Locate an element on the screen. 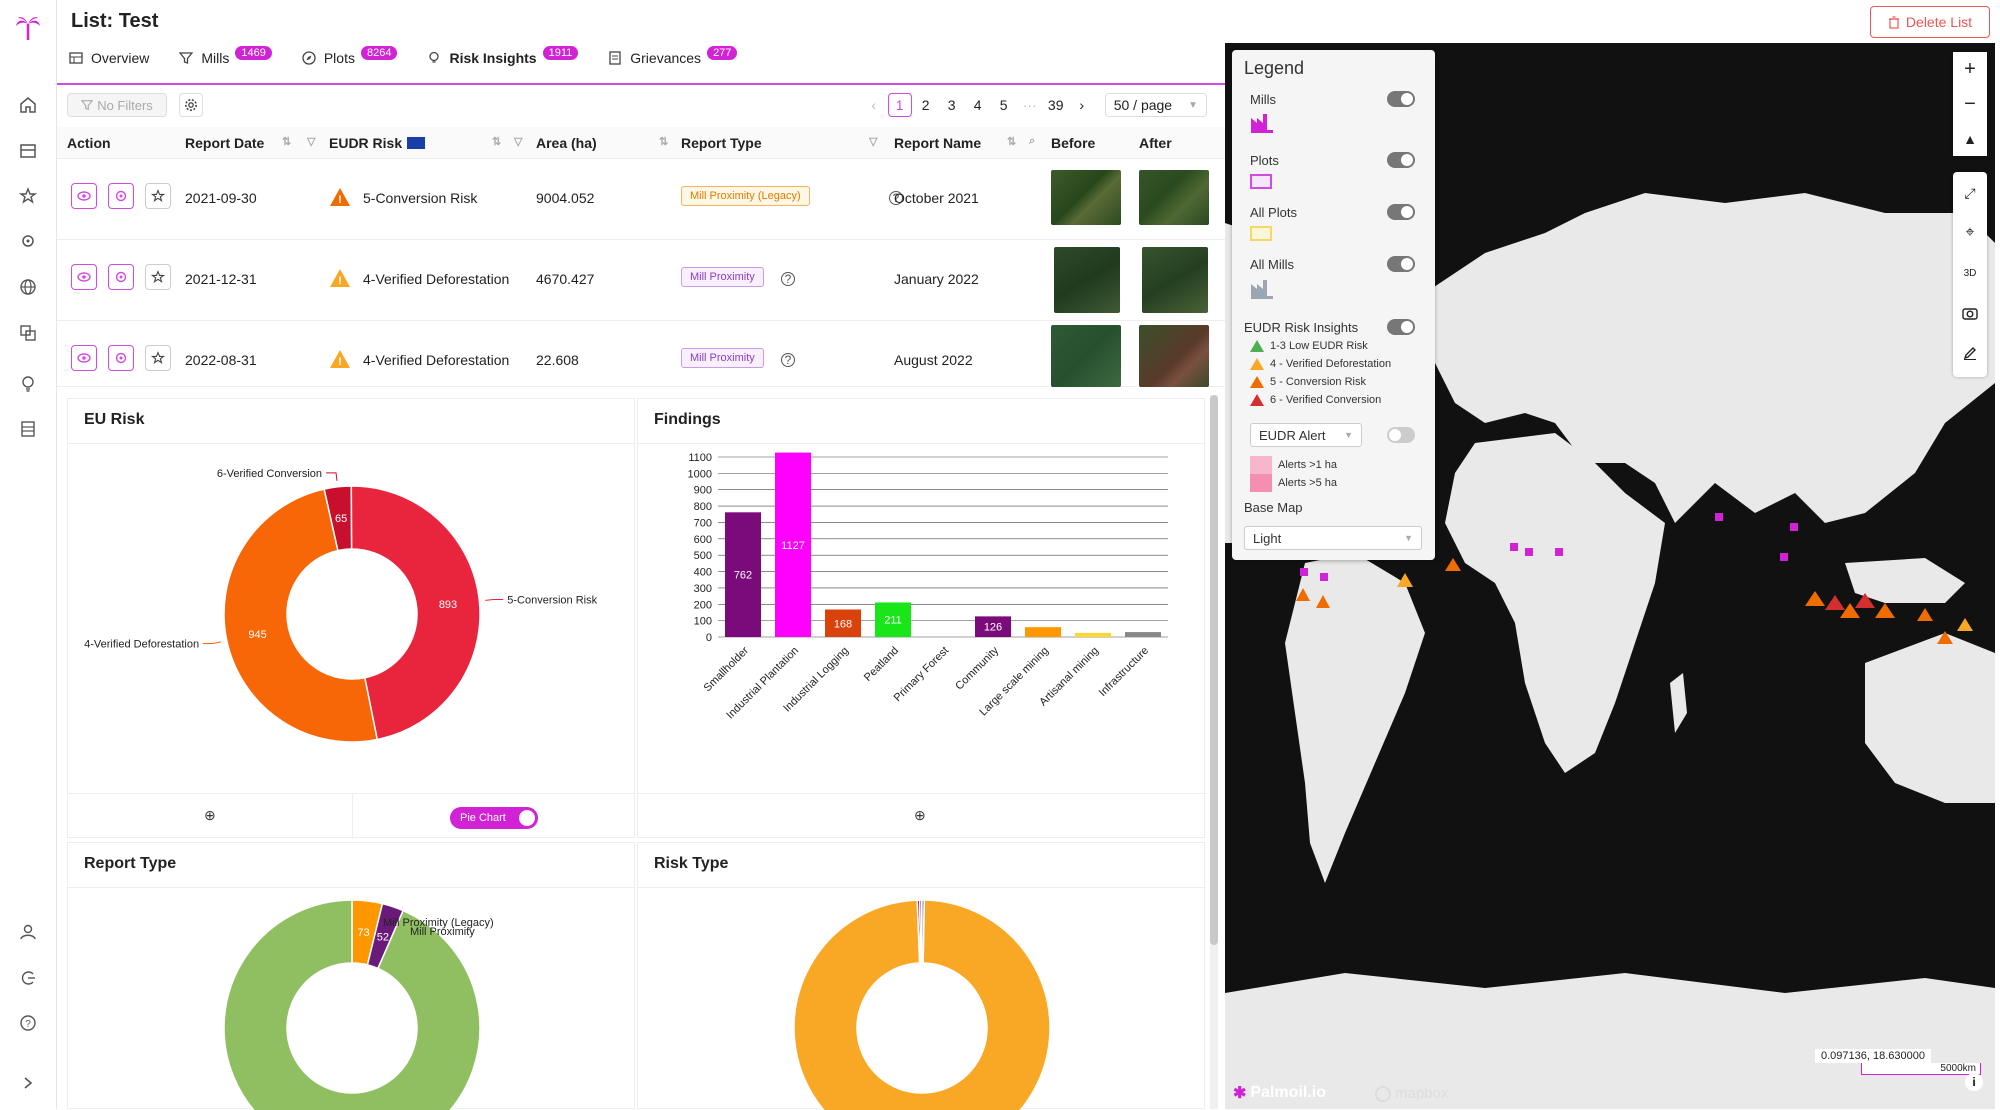 This screenshot has width=2000, height=1110. zoom-in-button: + is located at coordinates (1970, 69).